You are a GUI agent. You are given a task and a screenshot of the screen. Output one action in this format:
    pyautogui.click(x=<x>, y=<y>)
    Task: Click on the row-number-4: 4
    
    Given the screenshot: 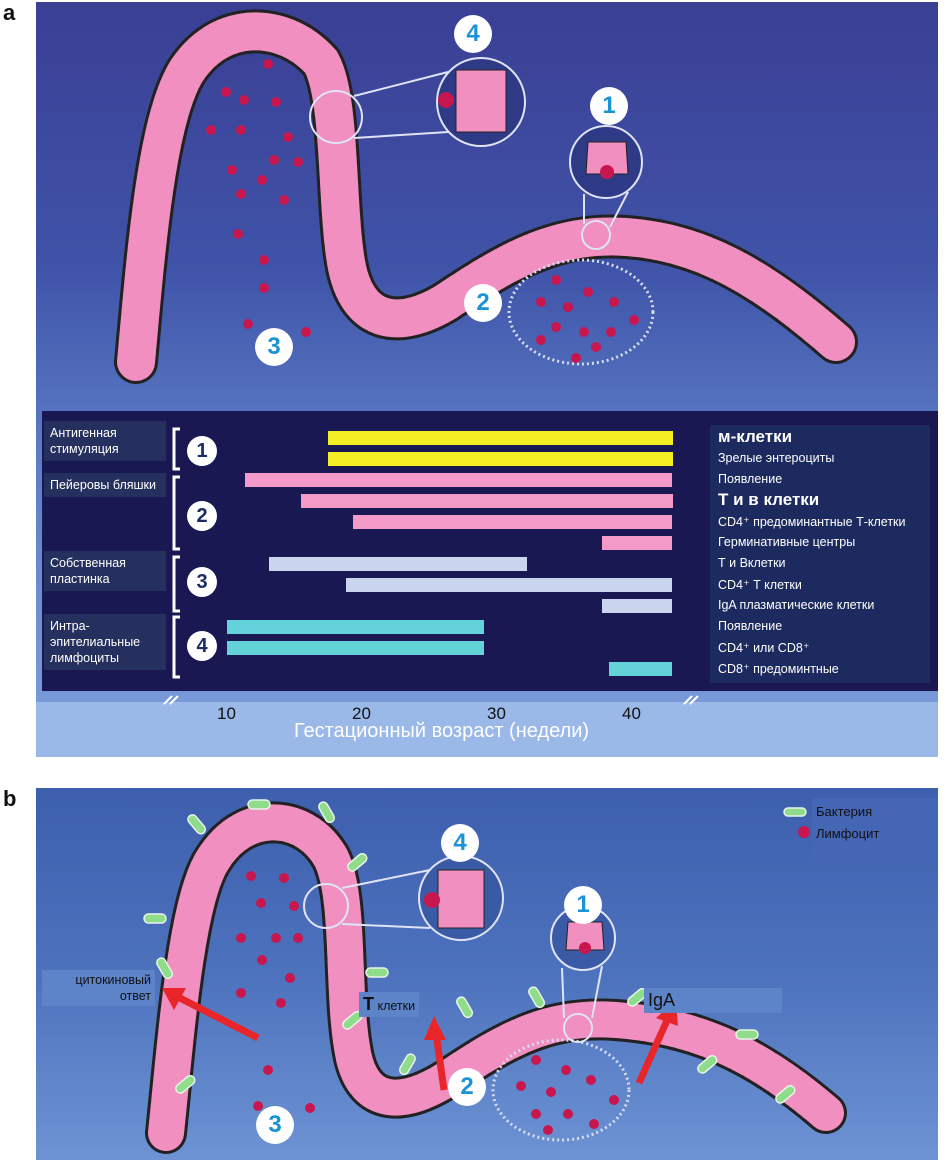 What is the action you would take?
    pyautogui.click(x=202, y=646)
    